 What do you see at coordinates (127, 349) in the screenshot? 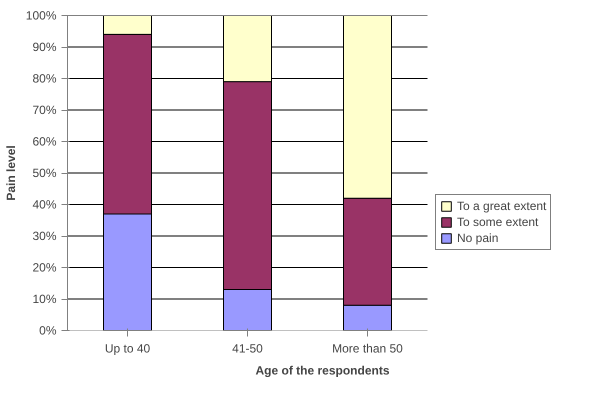
I see `x-tick-label: Up to 40` at bounding box center [127, 349].